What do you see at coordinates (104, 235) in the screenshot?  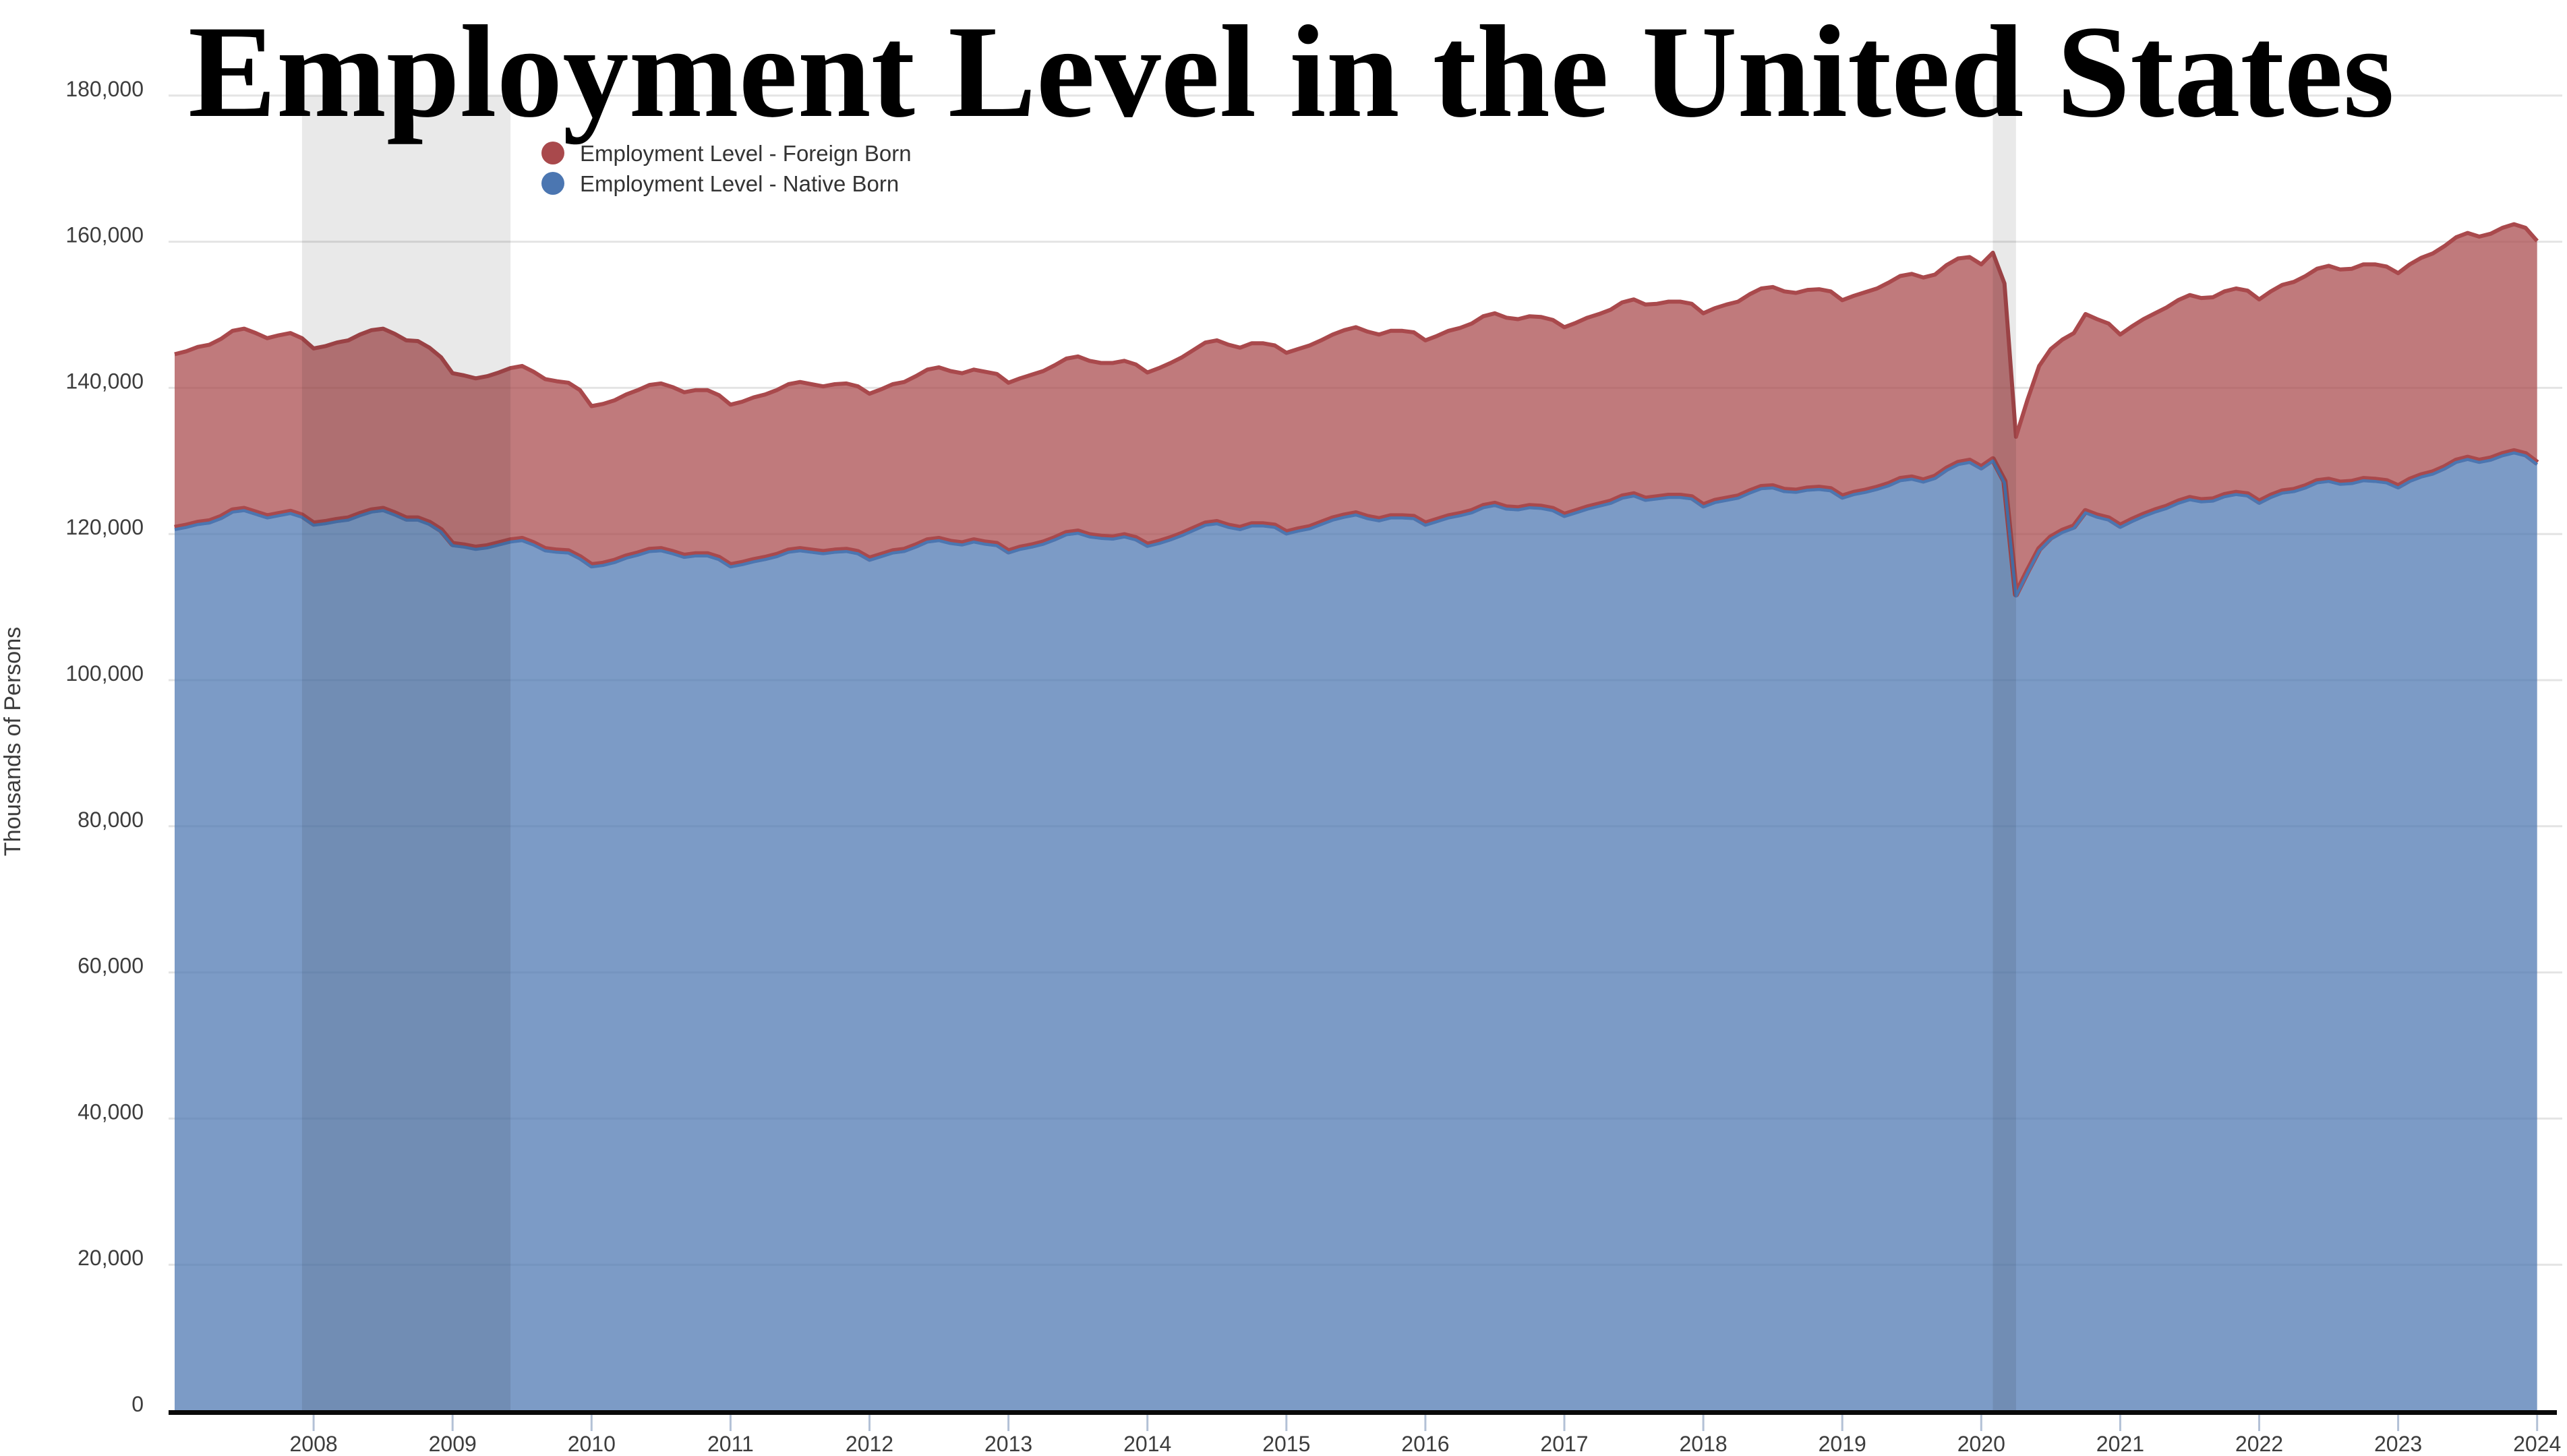 I see `y-tick-label: 160,000` at bounding box center [104, 235].